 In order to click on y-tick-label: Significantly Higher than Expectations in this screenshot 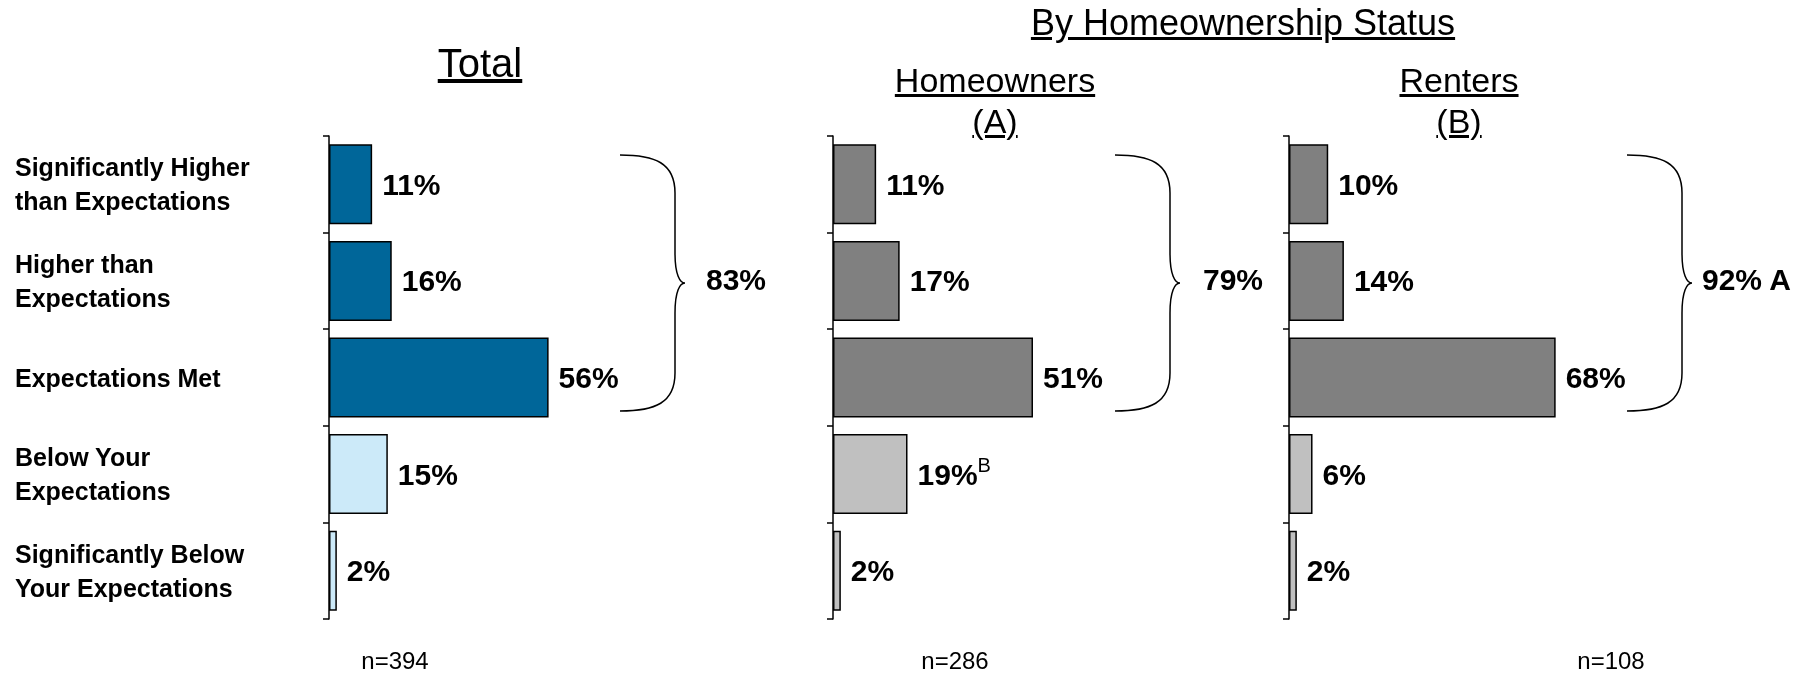, I will do `click(136, 184)`.